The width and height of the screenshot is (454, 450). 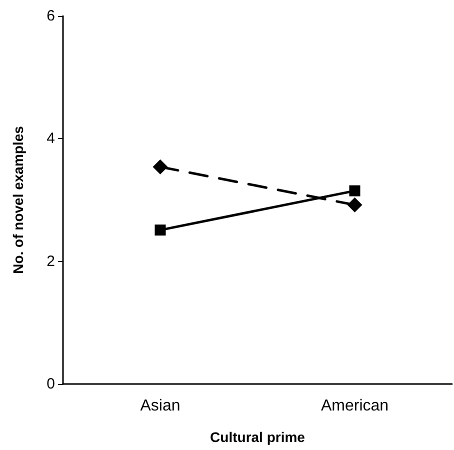 What do you see at coordinates (258, 437) in the screenshot?
I see `x-axis-title: Cultural prime` at bounding box center [258, 437].